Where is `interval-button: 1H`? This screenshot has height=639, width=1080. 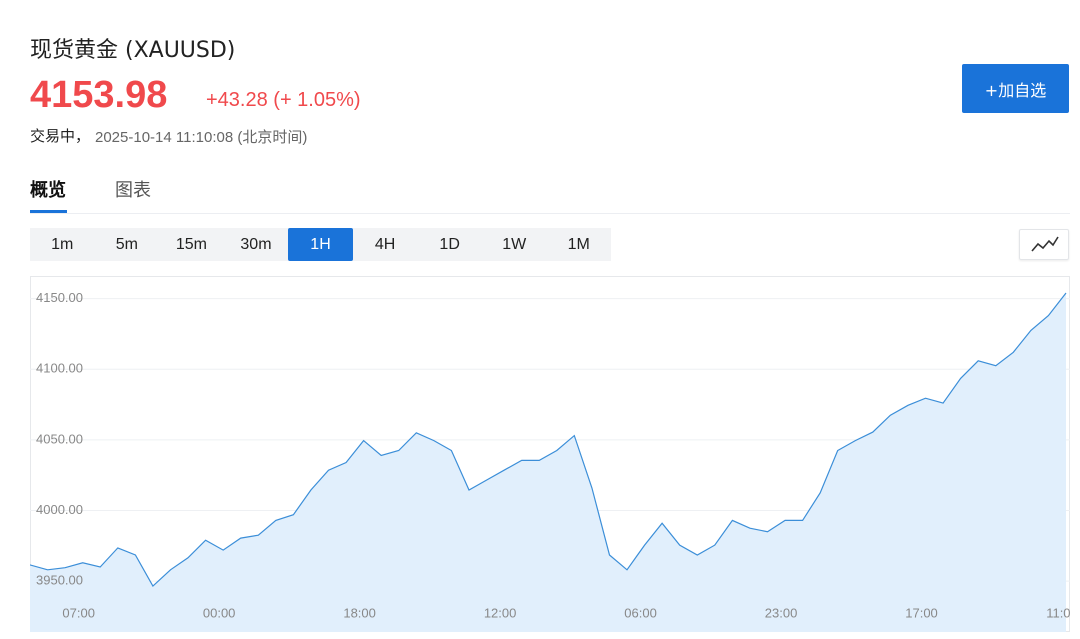 interval-button: 1H is located at coordinates (320, 244).